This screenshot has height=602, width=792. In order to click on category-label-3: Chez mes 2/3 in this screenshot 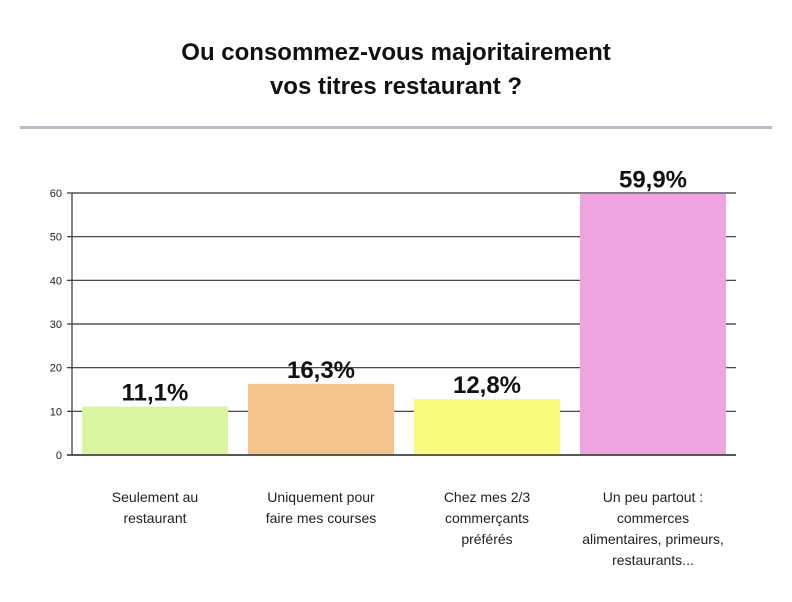, I will do `click(487, 497)`.